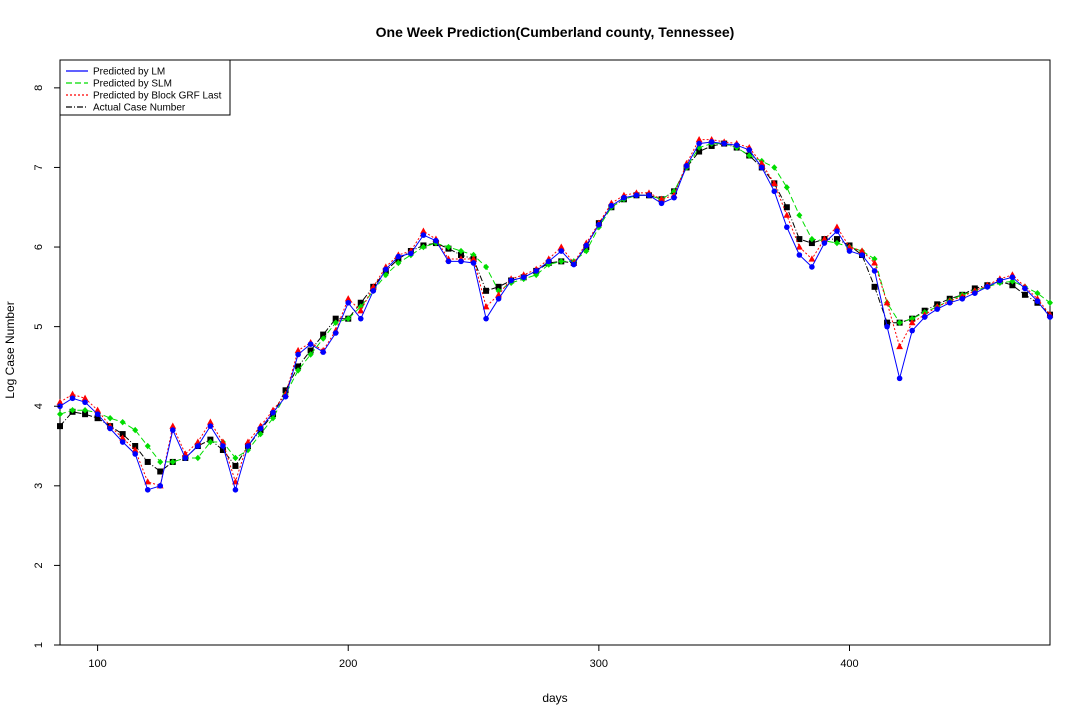 The height and width of the screenshot is (720, 1080). What do you see at coordinates (348, 664) in the screenshot?
I see `x-tick-label: 200` at bounding box center [348, 664].